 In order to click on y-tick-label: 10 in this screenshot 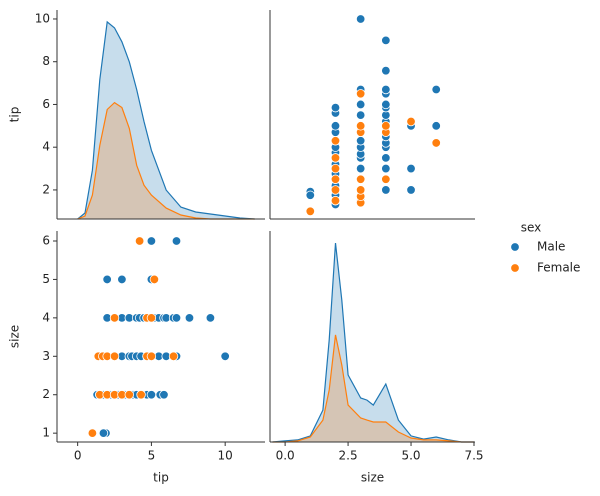, I will do `click(42, 18)`.